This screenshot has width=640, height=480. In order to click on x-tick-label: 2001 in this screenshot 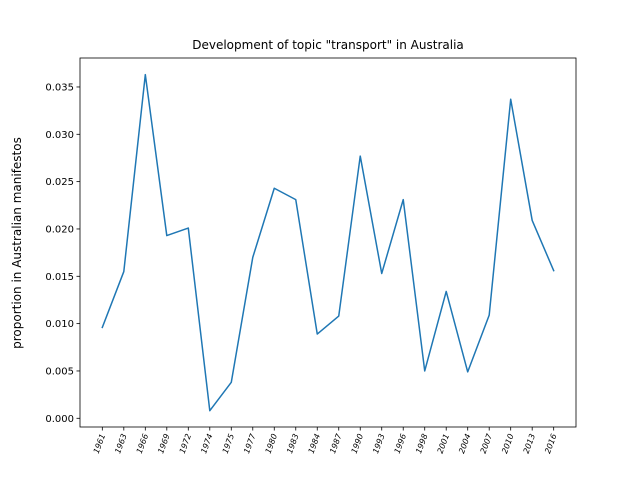, I will do `click(443, 444)`.